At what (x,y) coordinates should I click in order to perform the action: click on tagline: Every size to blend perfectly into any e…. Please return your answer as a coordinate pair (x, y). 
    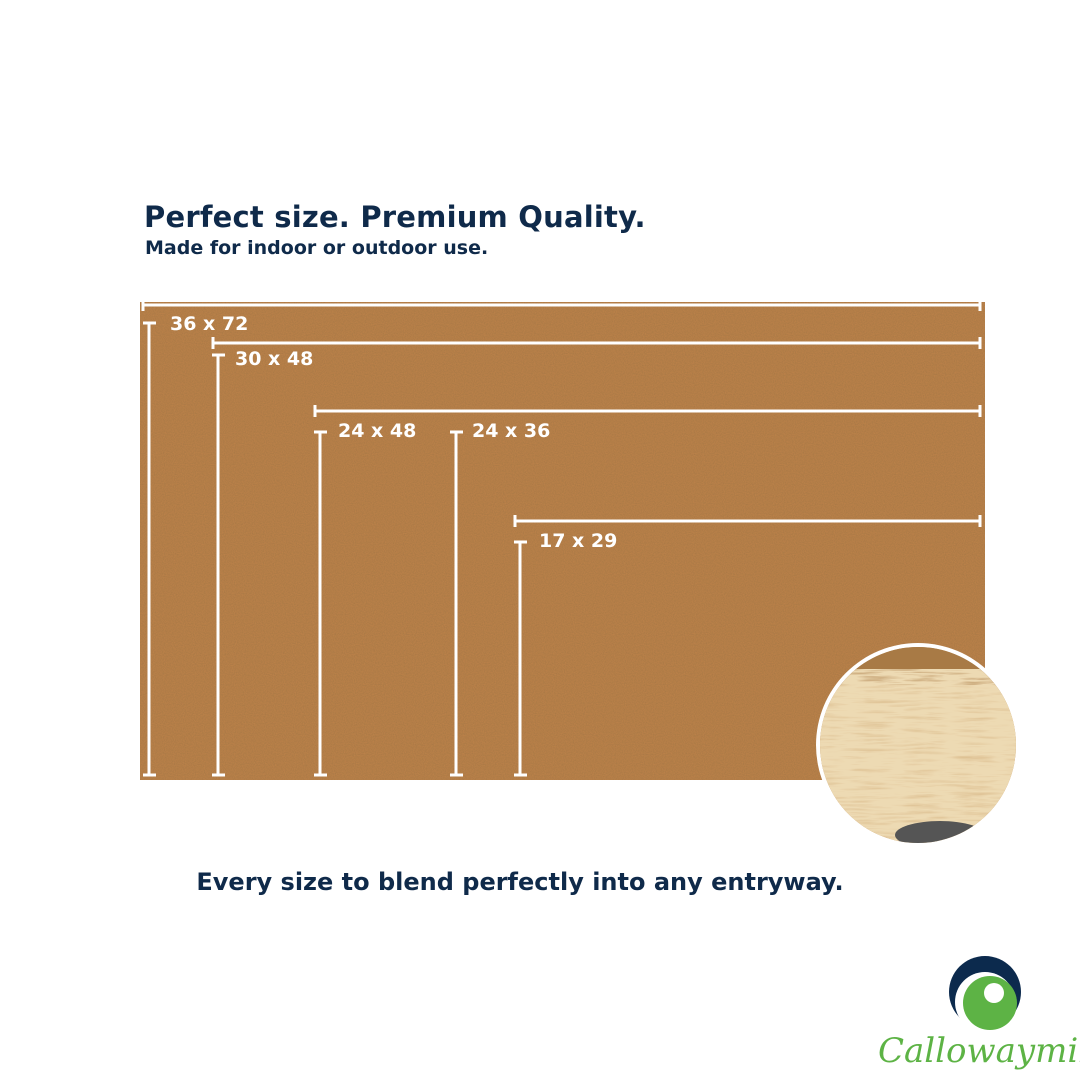
    Looking at the image, I should click on (520, 882).